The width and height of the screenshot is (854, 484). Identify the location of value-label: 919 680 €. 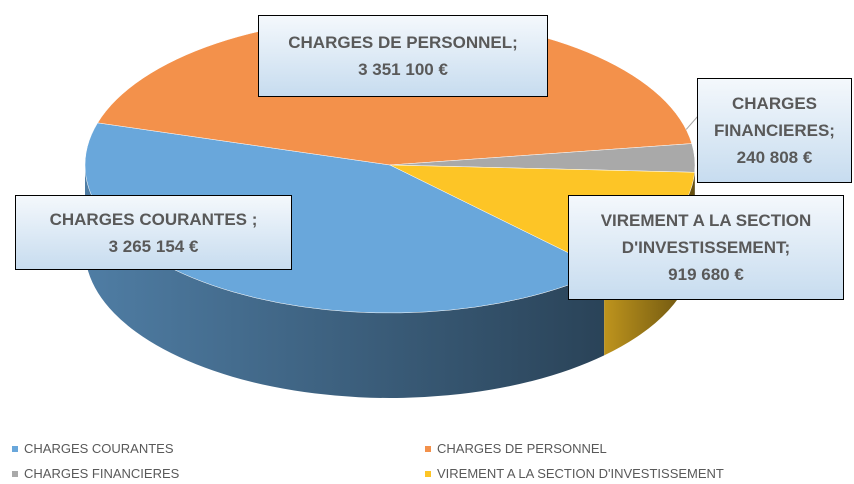
(706, 274).